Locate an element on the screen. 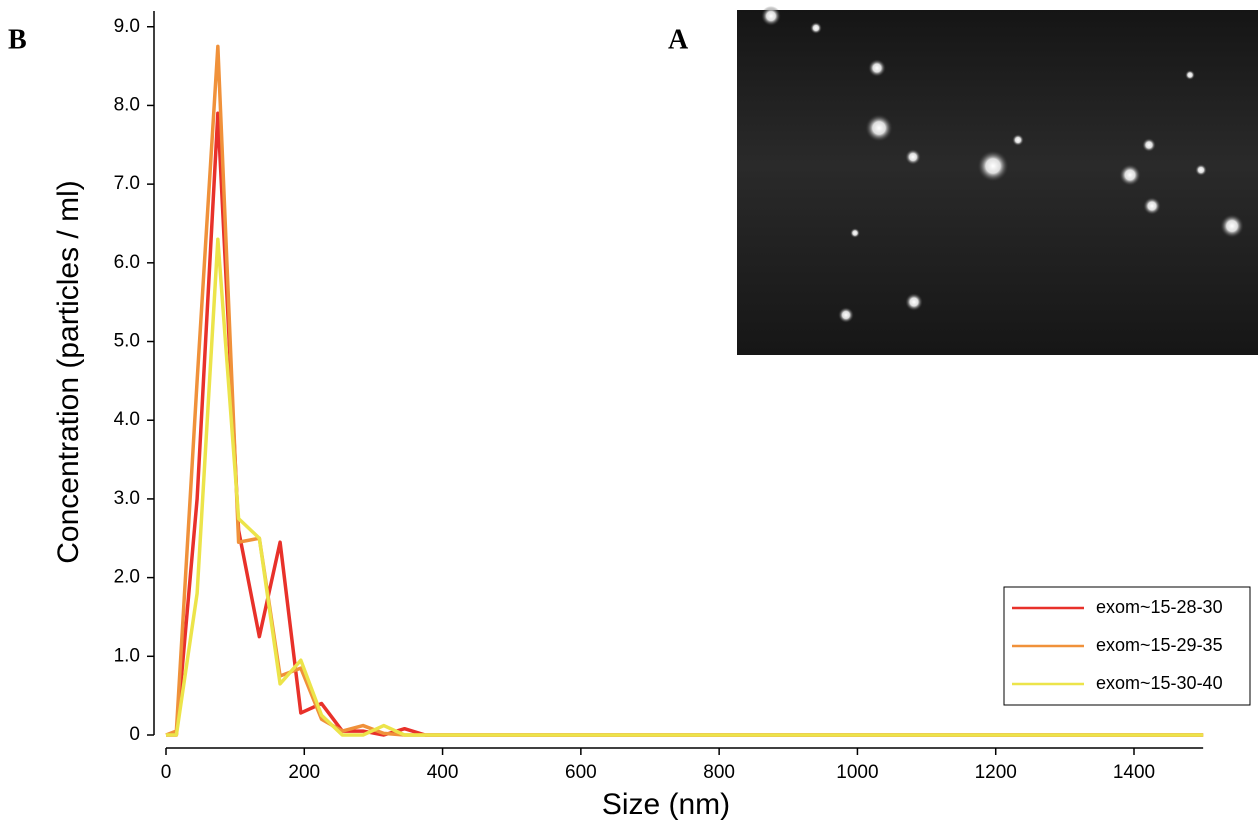  x-tick-label: 0 is located at coordinates (166, 772).